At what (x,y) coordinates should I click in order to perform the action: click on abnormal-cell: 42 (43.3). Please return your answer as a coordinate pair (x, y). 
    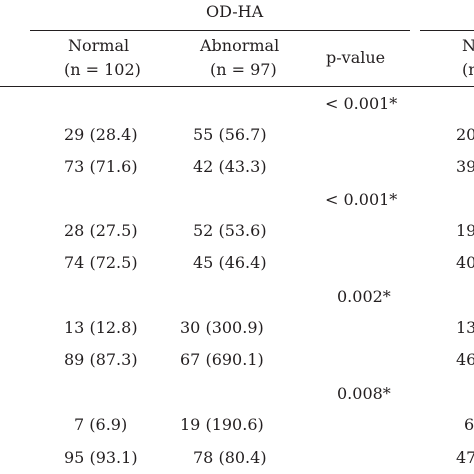
    Looking at the image, I should click on (230, 166).